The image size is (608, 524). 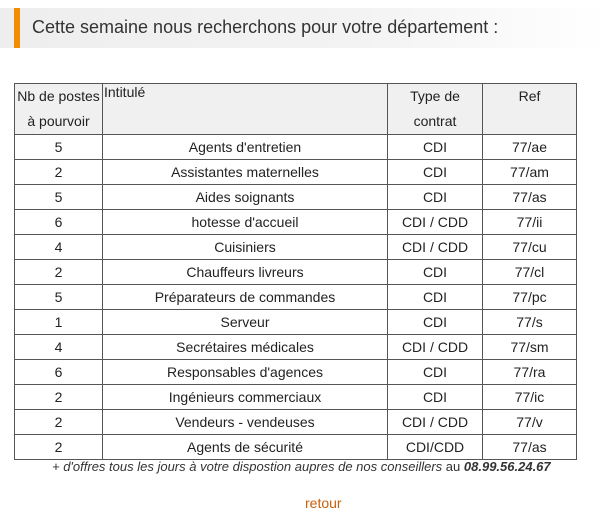 What do you see at coordinates (529, 422) in the screenshot?
I see `cell-ref: 77/v` at bounding box center [529, 422].